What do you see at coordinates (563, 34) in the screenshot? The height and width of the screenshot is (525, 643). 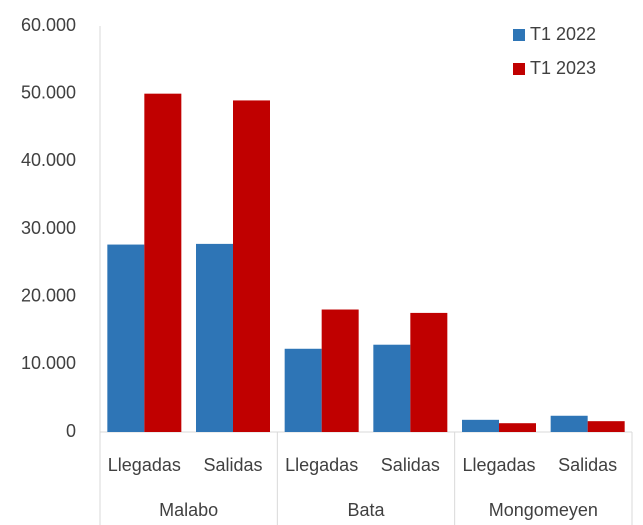 I see `legend-label: T1 2022` at bounding box center [563, 34].